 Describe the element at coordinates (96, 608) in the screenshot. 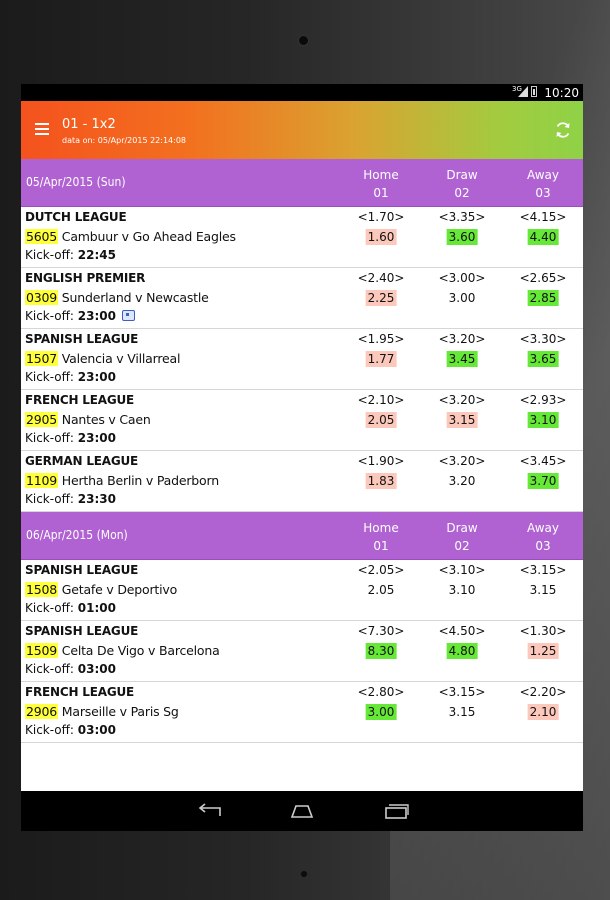

I see `kick-off-time: 01:00` at that location.